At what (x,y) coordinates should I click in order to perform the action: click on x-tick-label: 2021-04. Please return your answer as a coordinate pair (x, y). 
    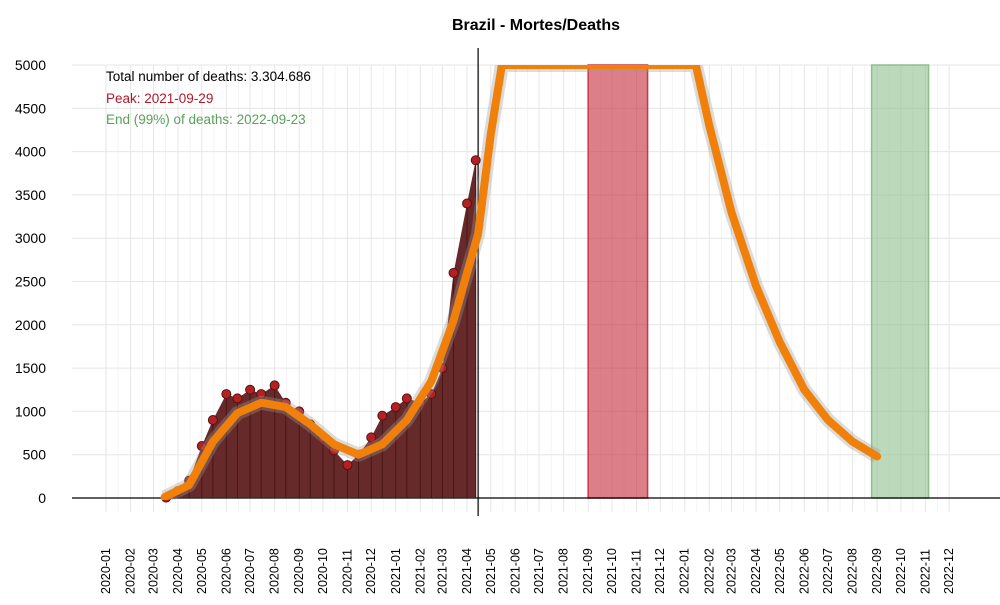
    Looking at the image, I should click on (467, 571).